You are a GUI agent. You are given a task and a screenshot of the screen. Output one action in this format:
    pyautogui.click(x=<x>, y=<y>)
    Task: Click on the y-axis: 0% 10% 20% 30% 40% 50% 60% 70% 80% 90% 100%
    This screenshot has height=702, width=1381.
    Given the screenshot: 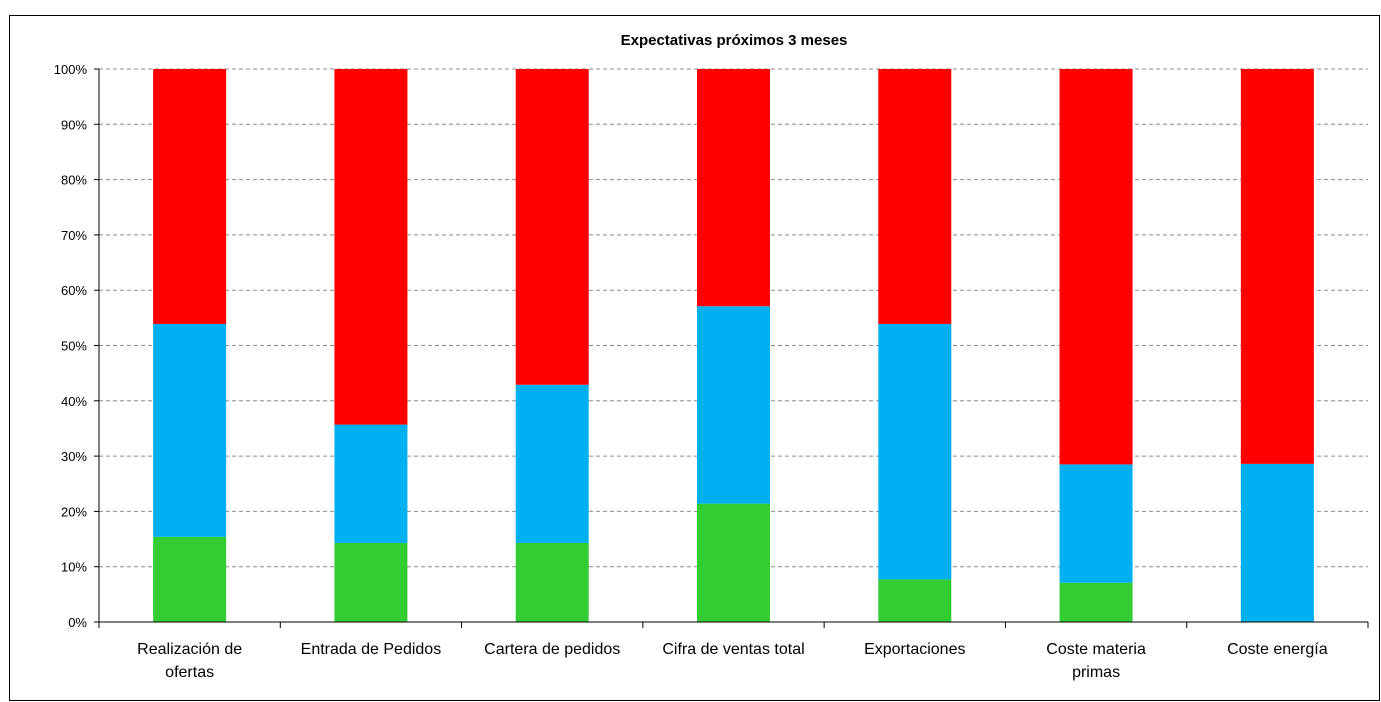 What is the action you would take?
    pyautogui.click(x=77, y=346)
    